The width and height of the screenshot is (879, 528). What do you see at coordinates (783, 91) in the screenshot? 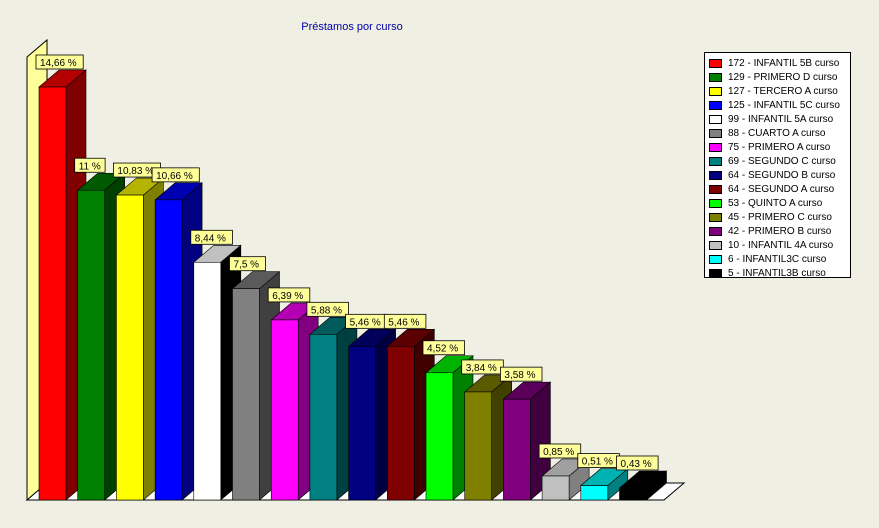
I see `legend-label: 127 - TERCERO A curso` at bounding box center [783, 91].